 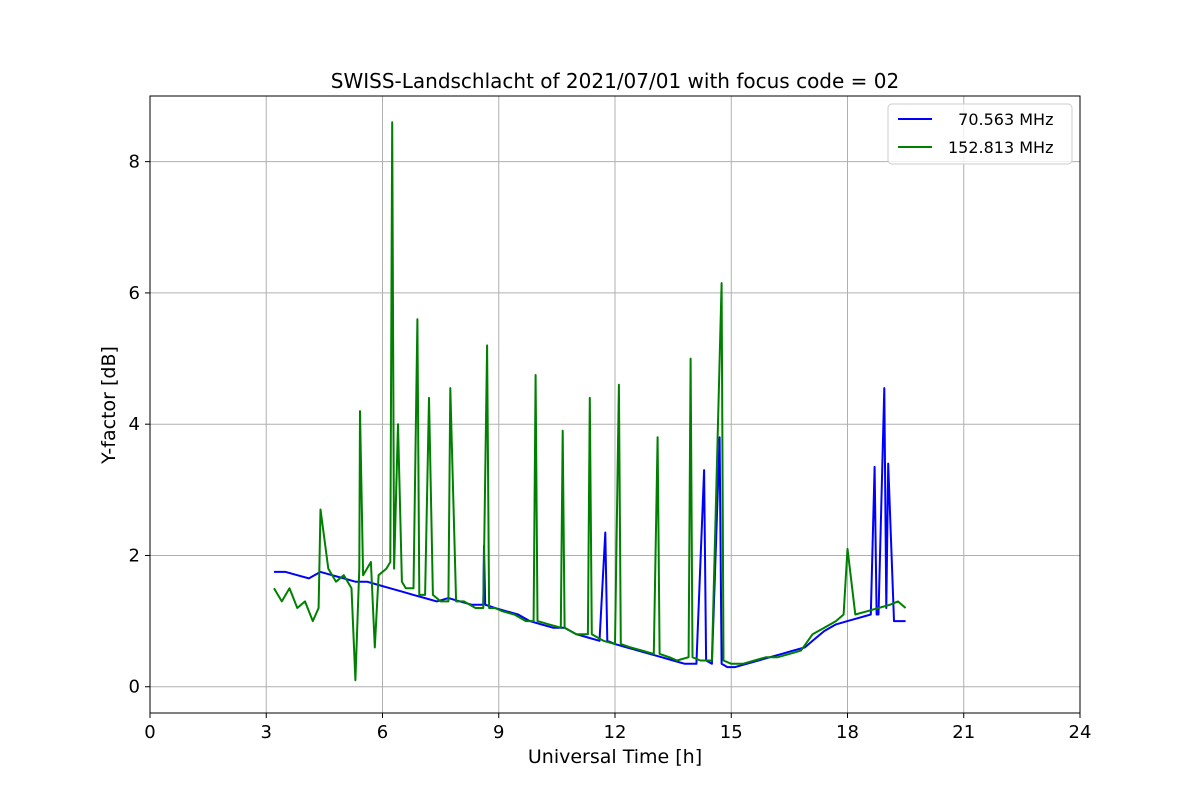 I want to click on x-axis-label: Universal Time [h], so click(x=615, y=757).